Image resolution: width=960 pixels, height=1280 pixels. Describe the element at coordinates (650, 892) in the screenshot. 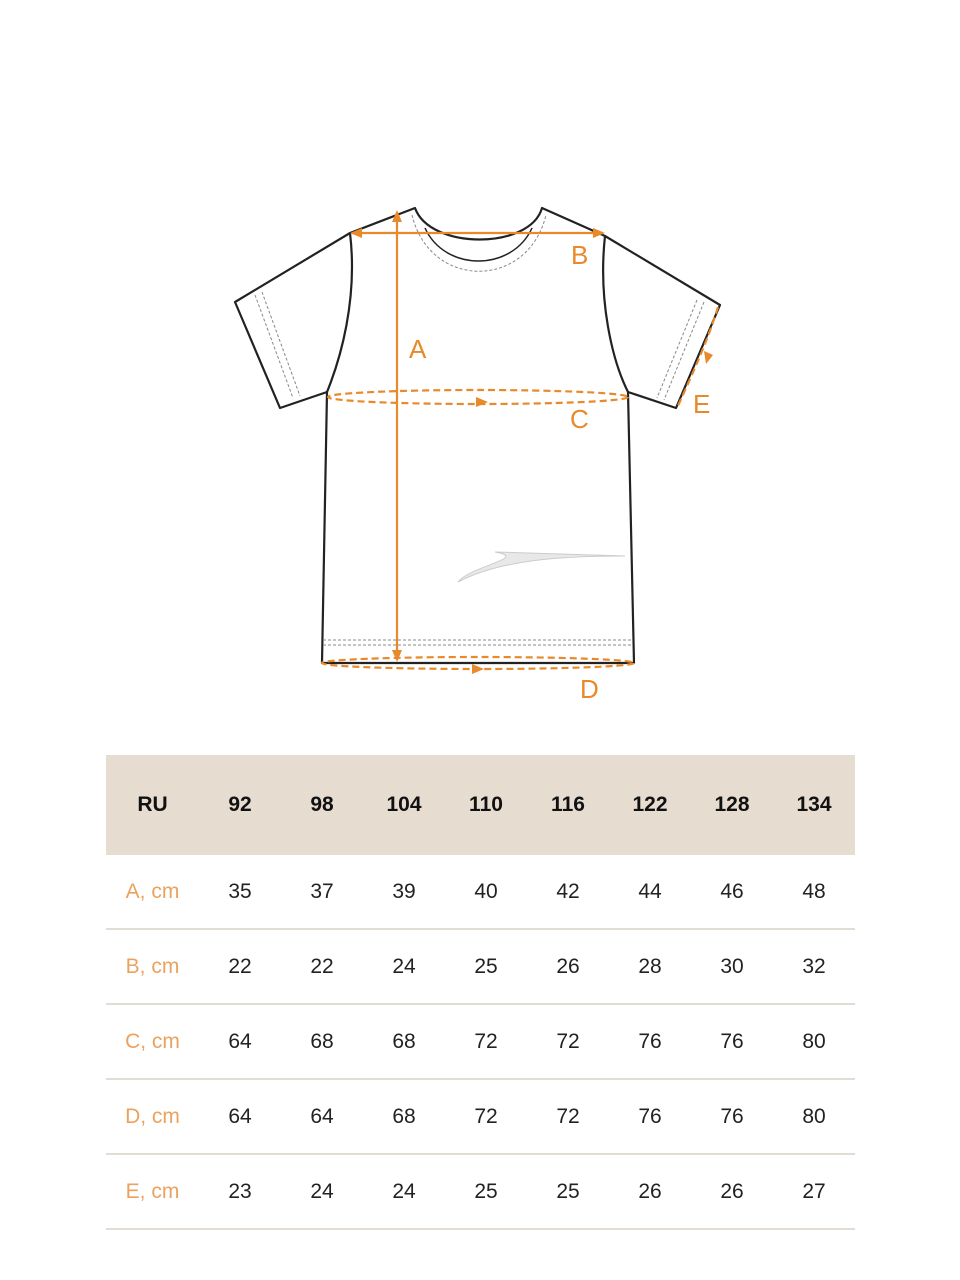

I see `table-cell: 44` at that location.